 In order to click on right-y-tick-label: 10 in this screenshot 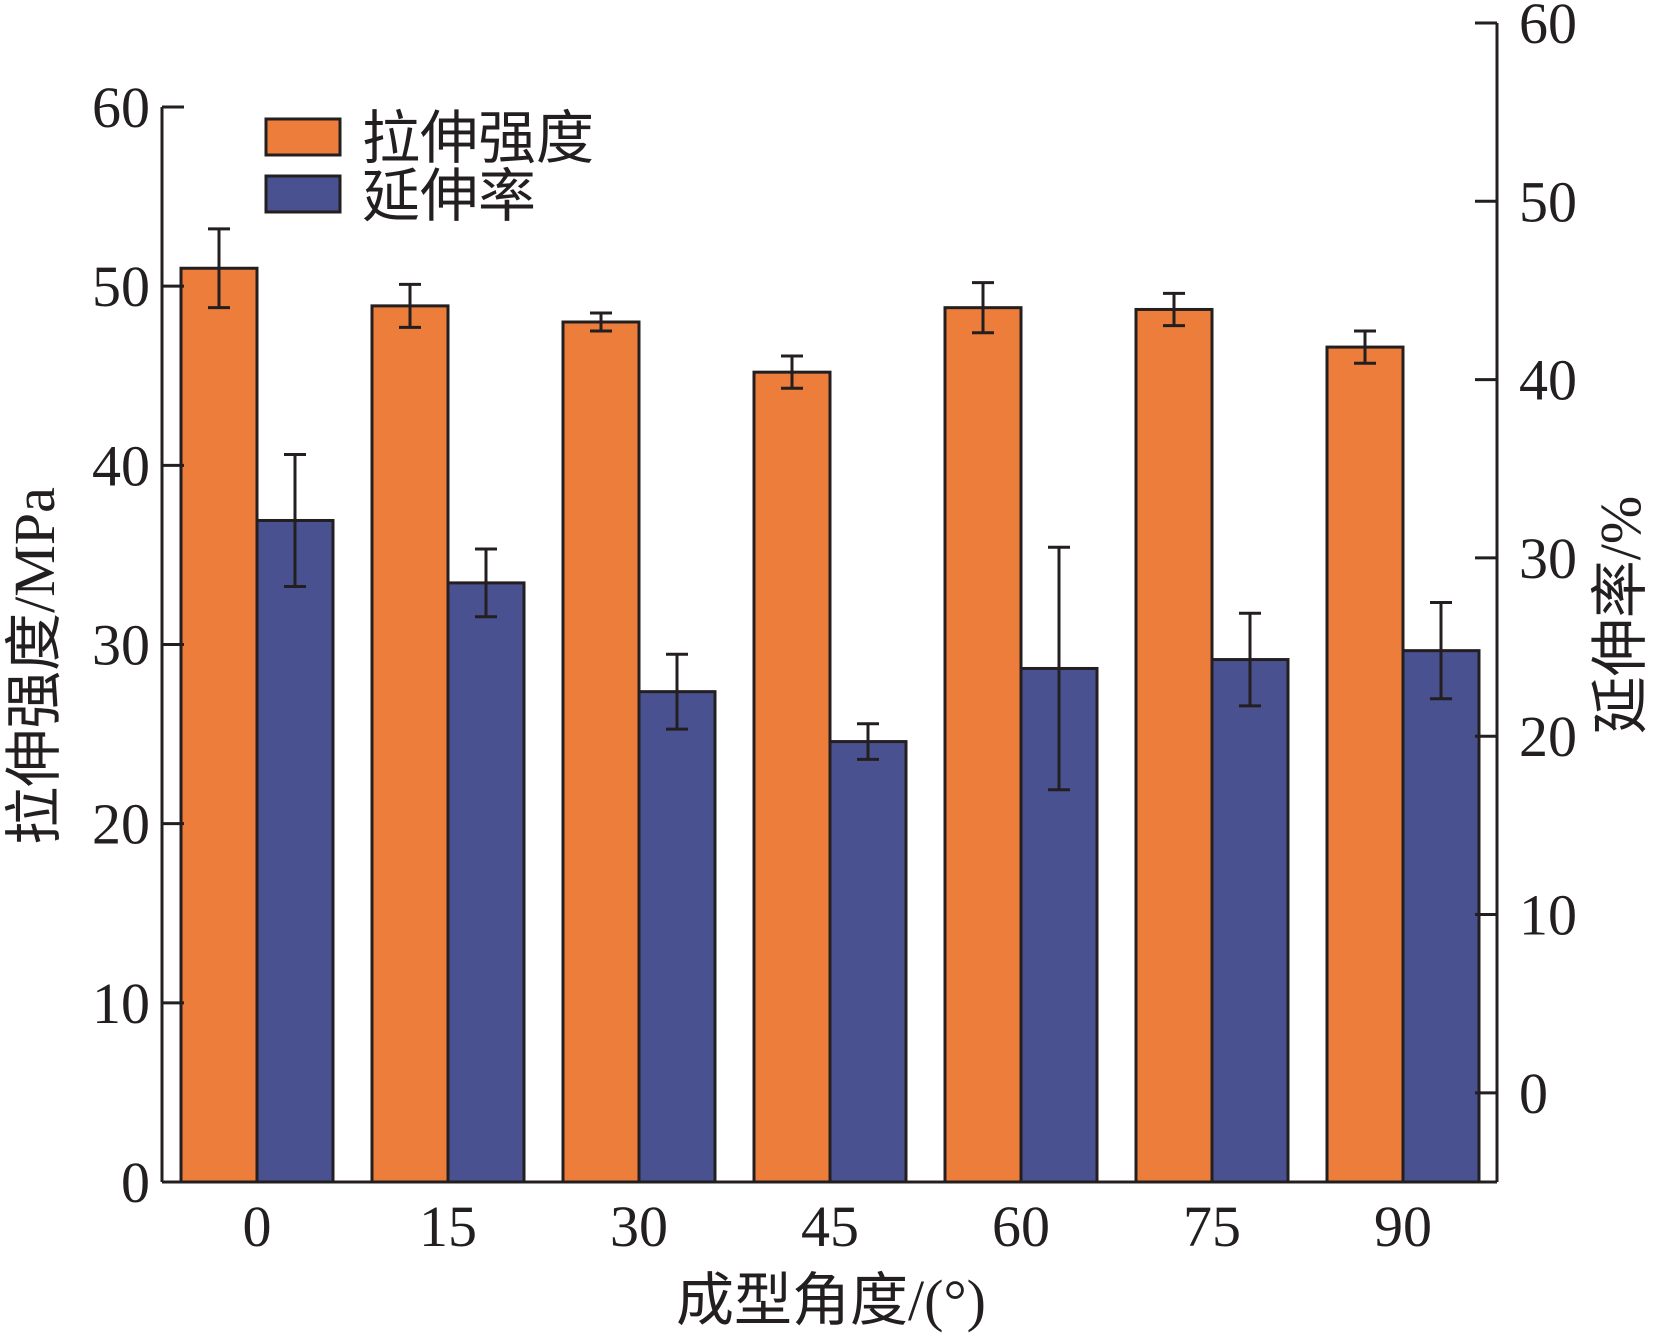, I will do `click(1548, 915)`.